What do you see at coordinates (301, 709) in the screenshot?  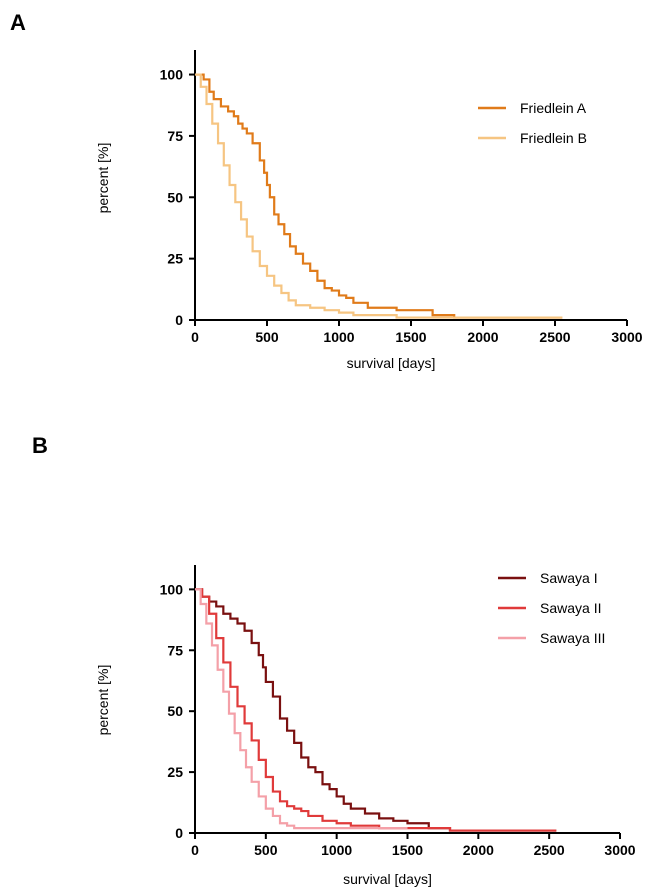 I see `series-line-sawaya-iii` at bounding box center [301, 709].